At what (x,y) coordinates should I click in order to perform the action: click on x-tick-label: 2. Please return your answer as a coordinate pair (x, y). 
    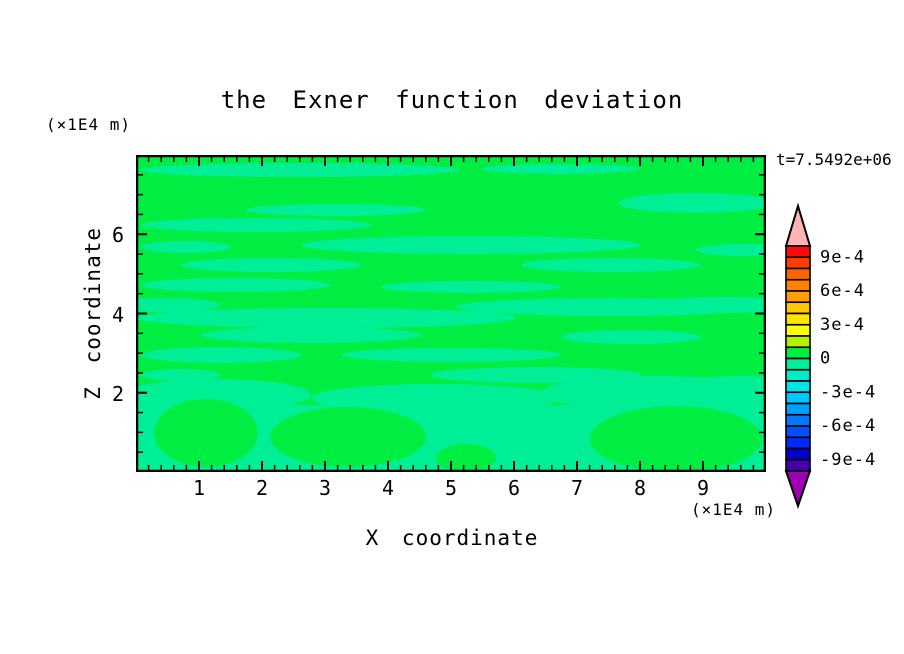
    Looking at the image, I should click on (262, 488).